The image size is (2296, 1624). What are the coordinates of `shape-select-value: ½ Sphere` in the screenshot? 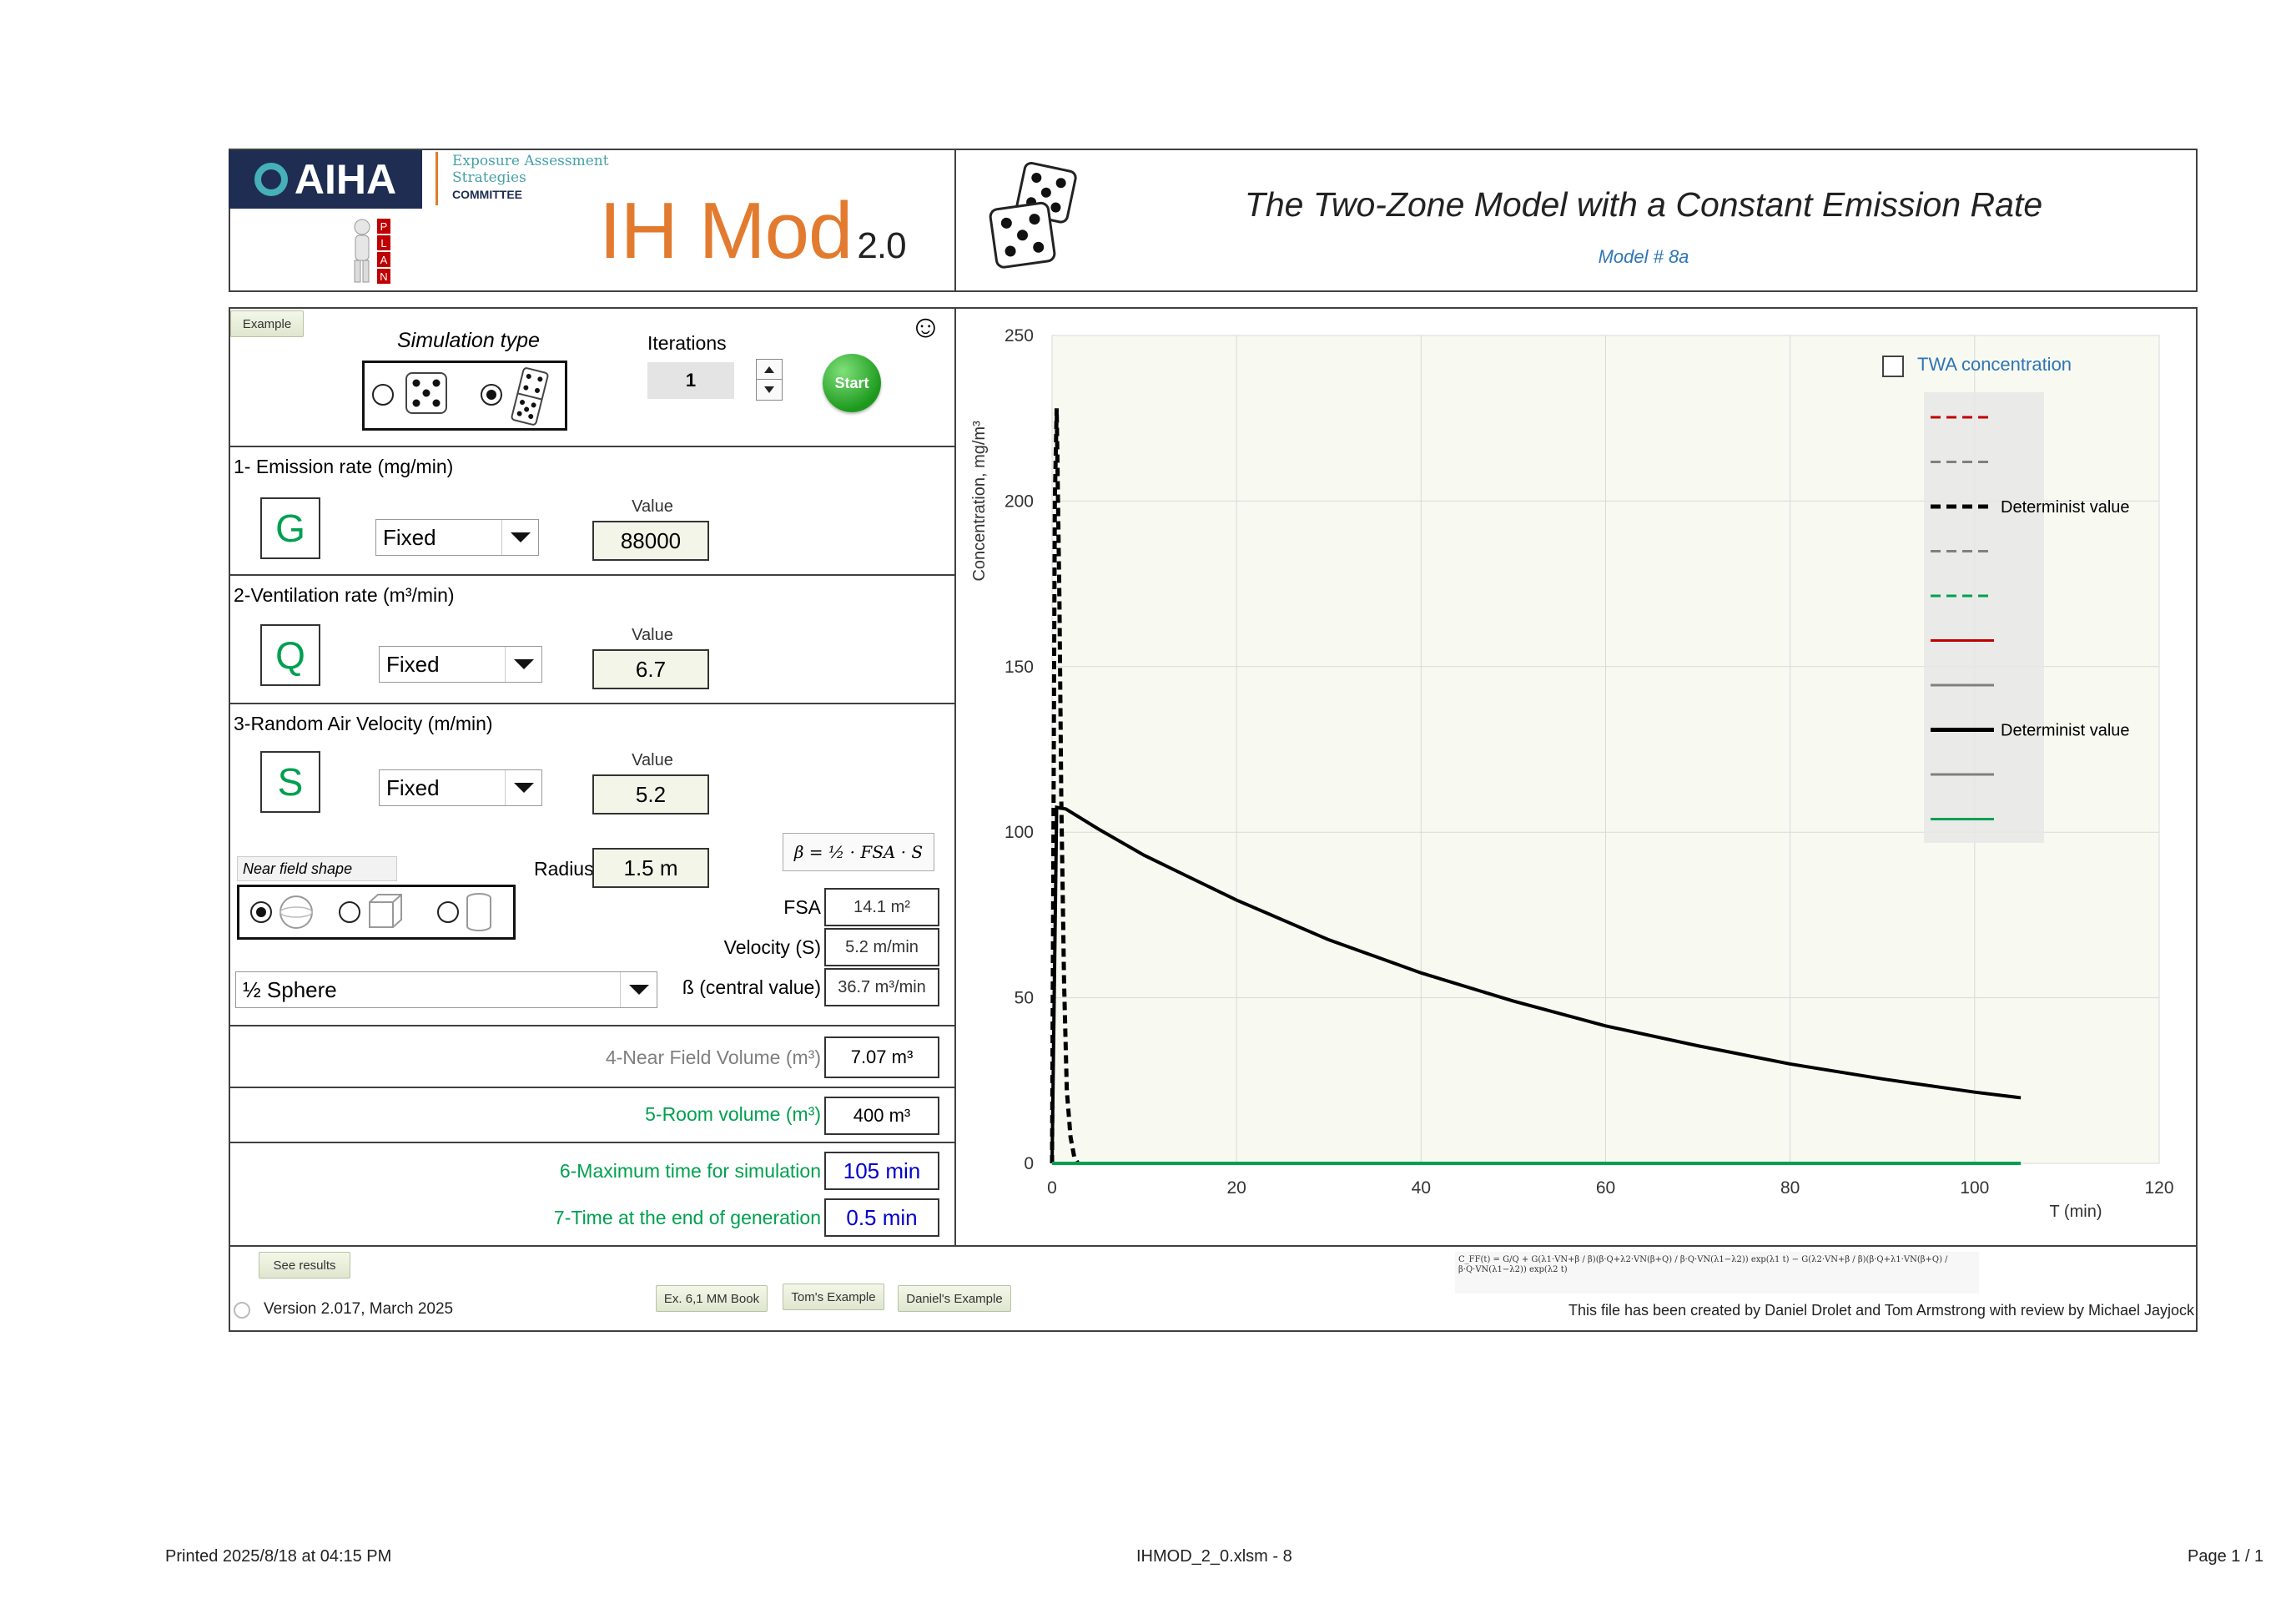 It's located at (290, 989).